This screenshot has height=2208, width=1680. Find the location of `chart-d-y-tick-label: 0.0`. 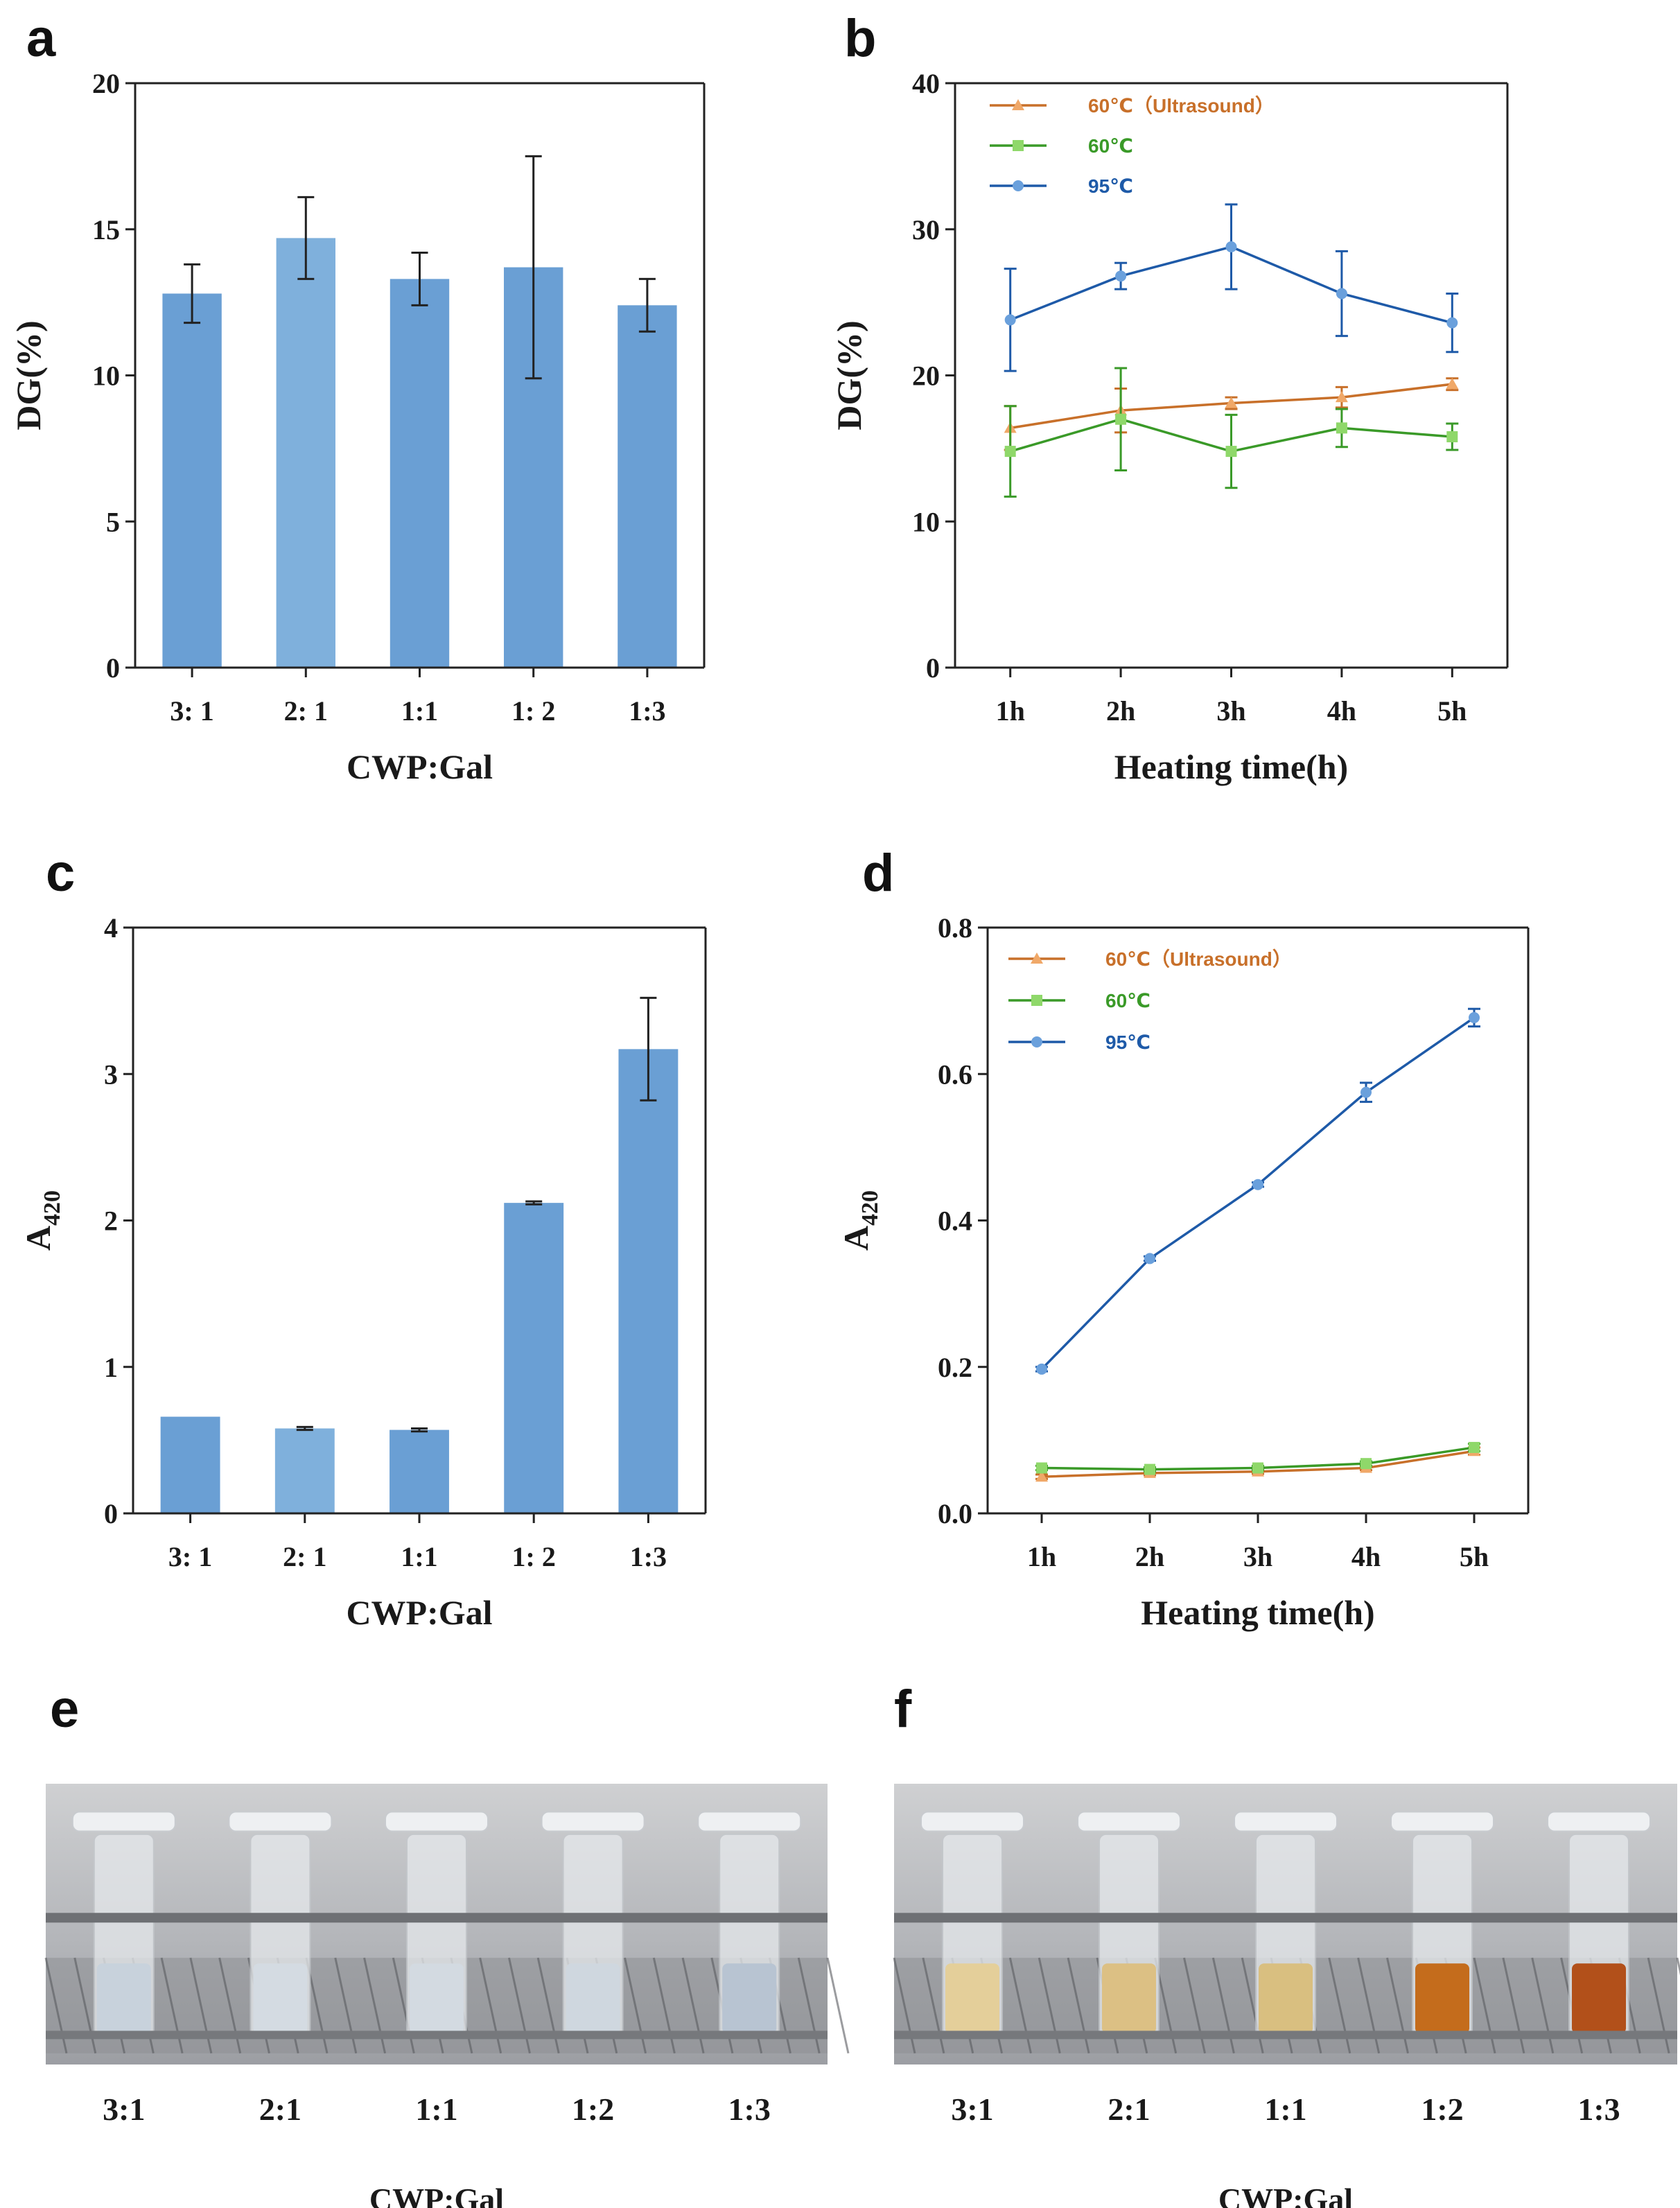

chart-d-y-tick-label: 0.0 is located at coordinates (955, 1513).